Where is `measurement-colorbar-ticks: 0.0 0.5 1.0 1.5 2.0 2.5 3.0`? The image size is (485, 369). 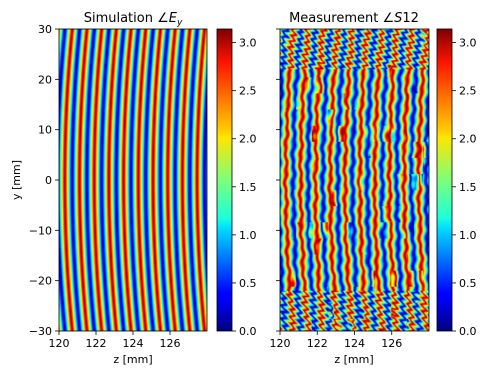
measurement-colorbar-ticks: 0.0 0.5 1.0 1.5 2.0 2.5 3.0 is located at coordinates (464, 187).